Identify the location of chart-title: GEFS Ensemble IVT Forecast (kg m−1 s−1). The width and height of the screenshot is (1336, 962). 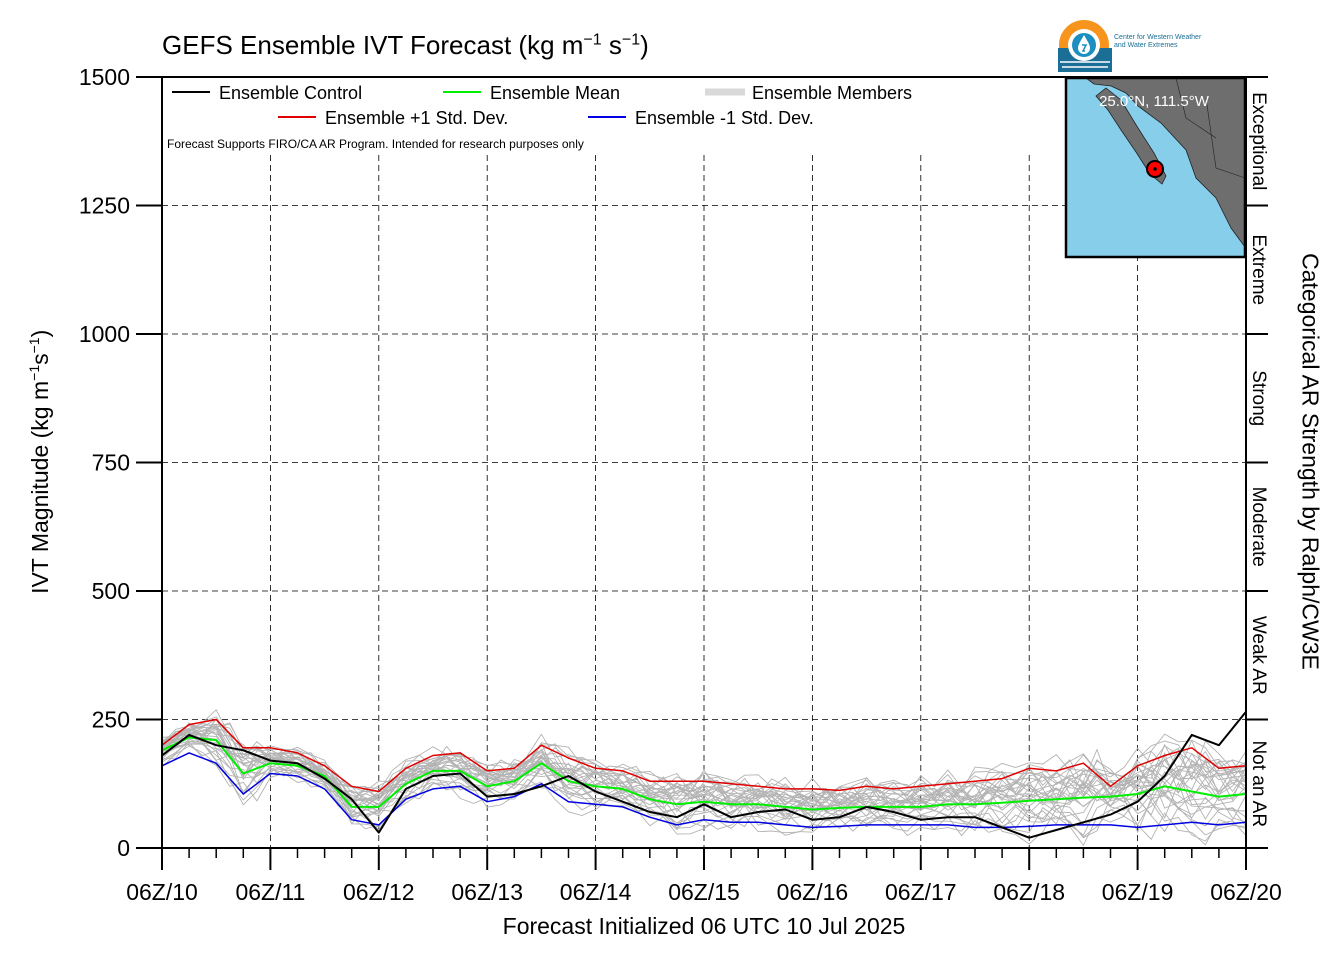
(405, 45).